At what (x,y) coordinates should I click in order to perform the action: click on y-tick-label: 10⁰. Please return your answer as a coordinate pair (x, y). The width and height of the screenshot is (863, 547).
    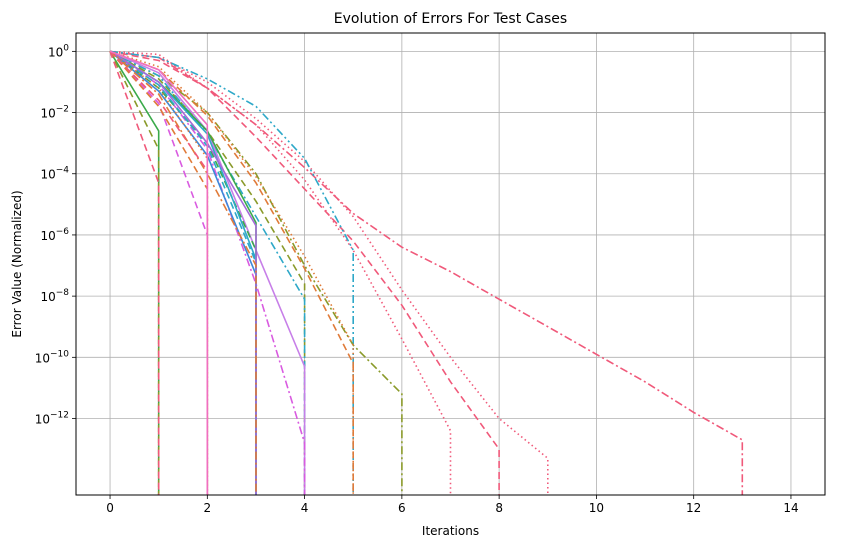
    Looking at the image, I should click on (58, 51).